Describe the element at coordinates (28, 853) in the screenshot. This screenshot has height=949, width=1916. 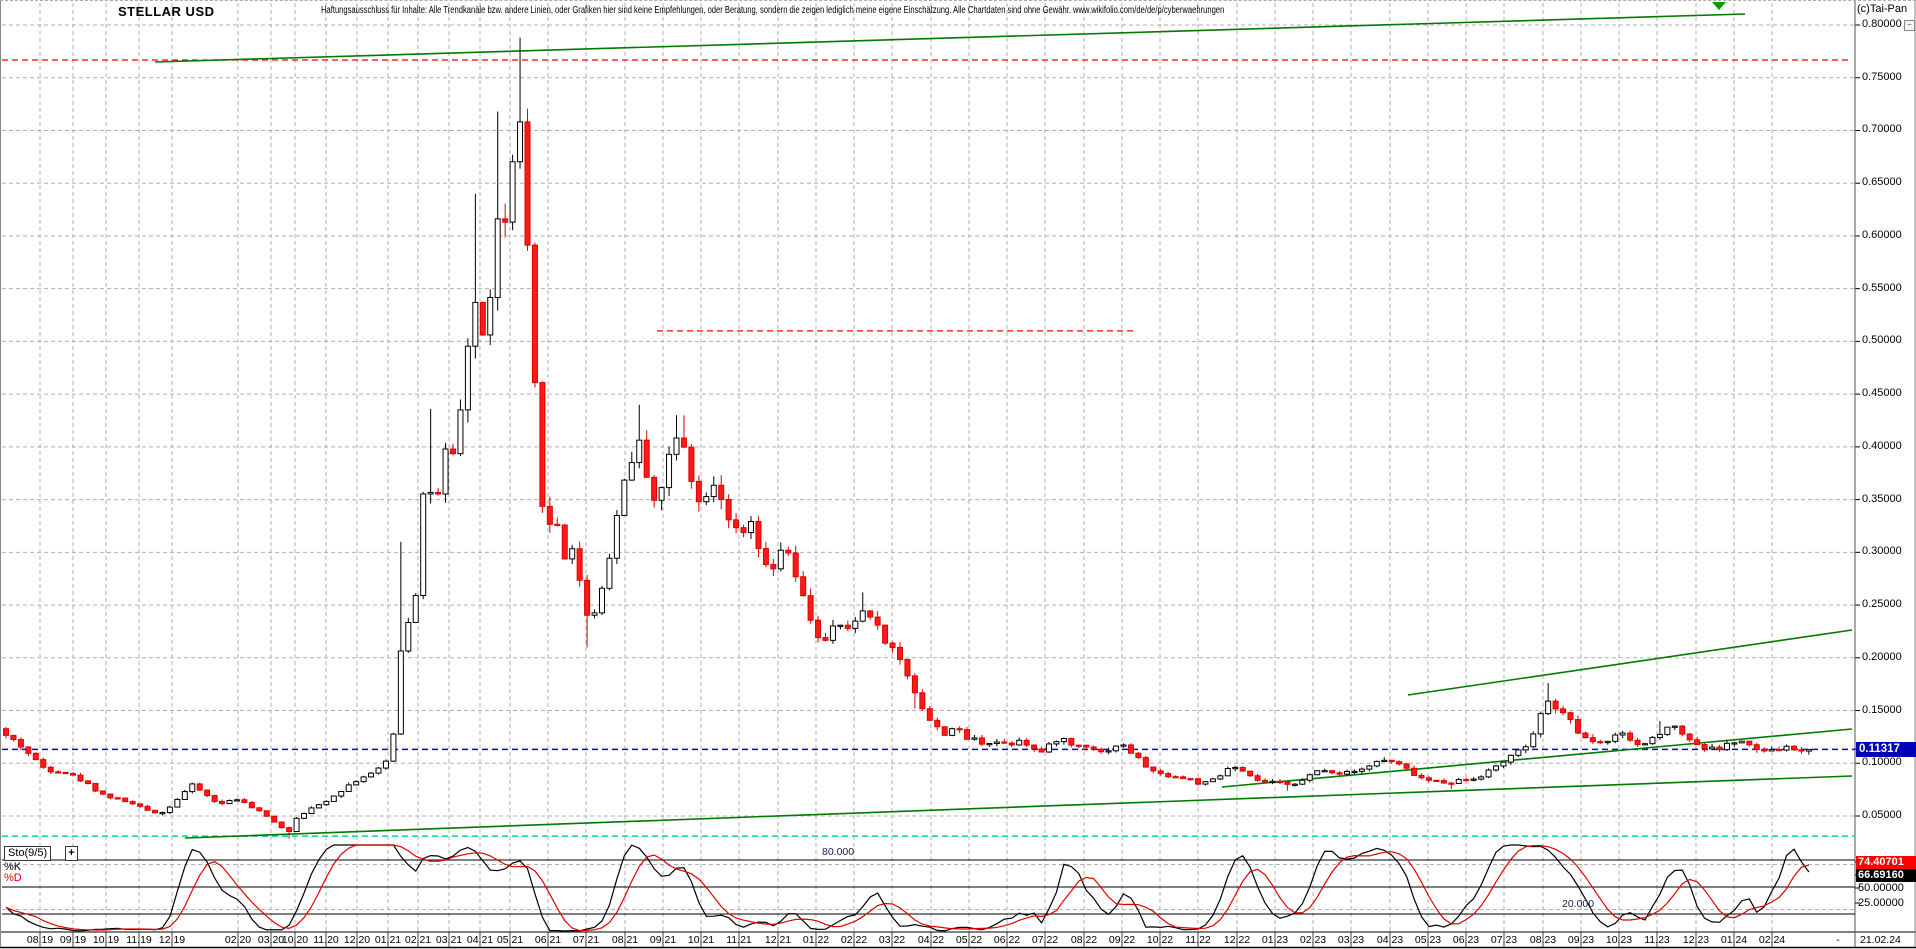
I see `indicator-name-button: Sto(9/5)` at that location.